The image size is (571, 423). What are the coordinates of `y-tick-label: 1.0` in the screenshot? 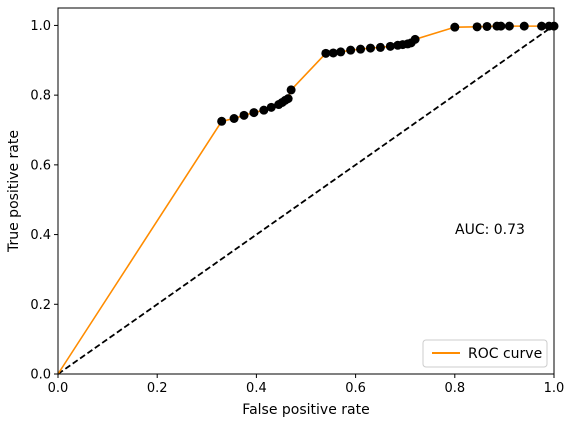 It's located at (40, 26).